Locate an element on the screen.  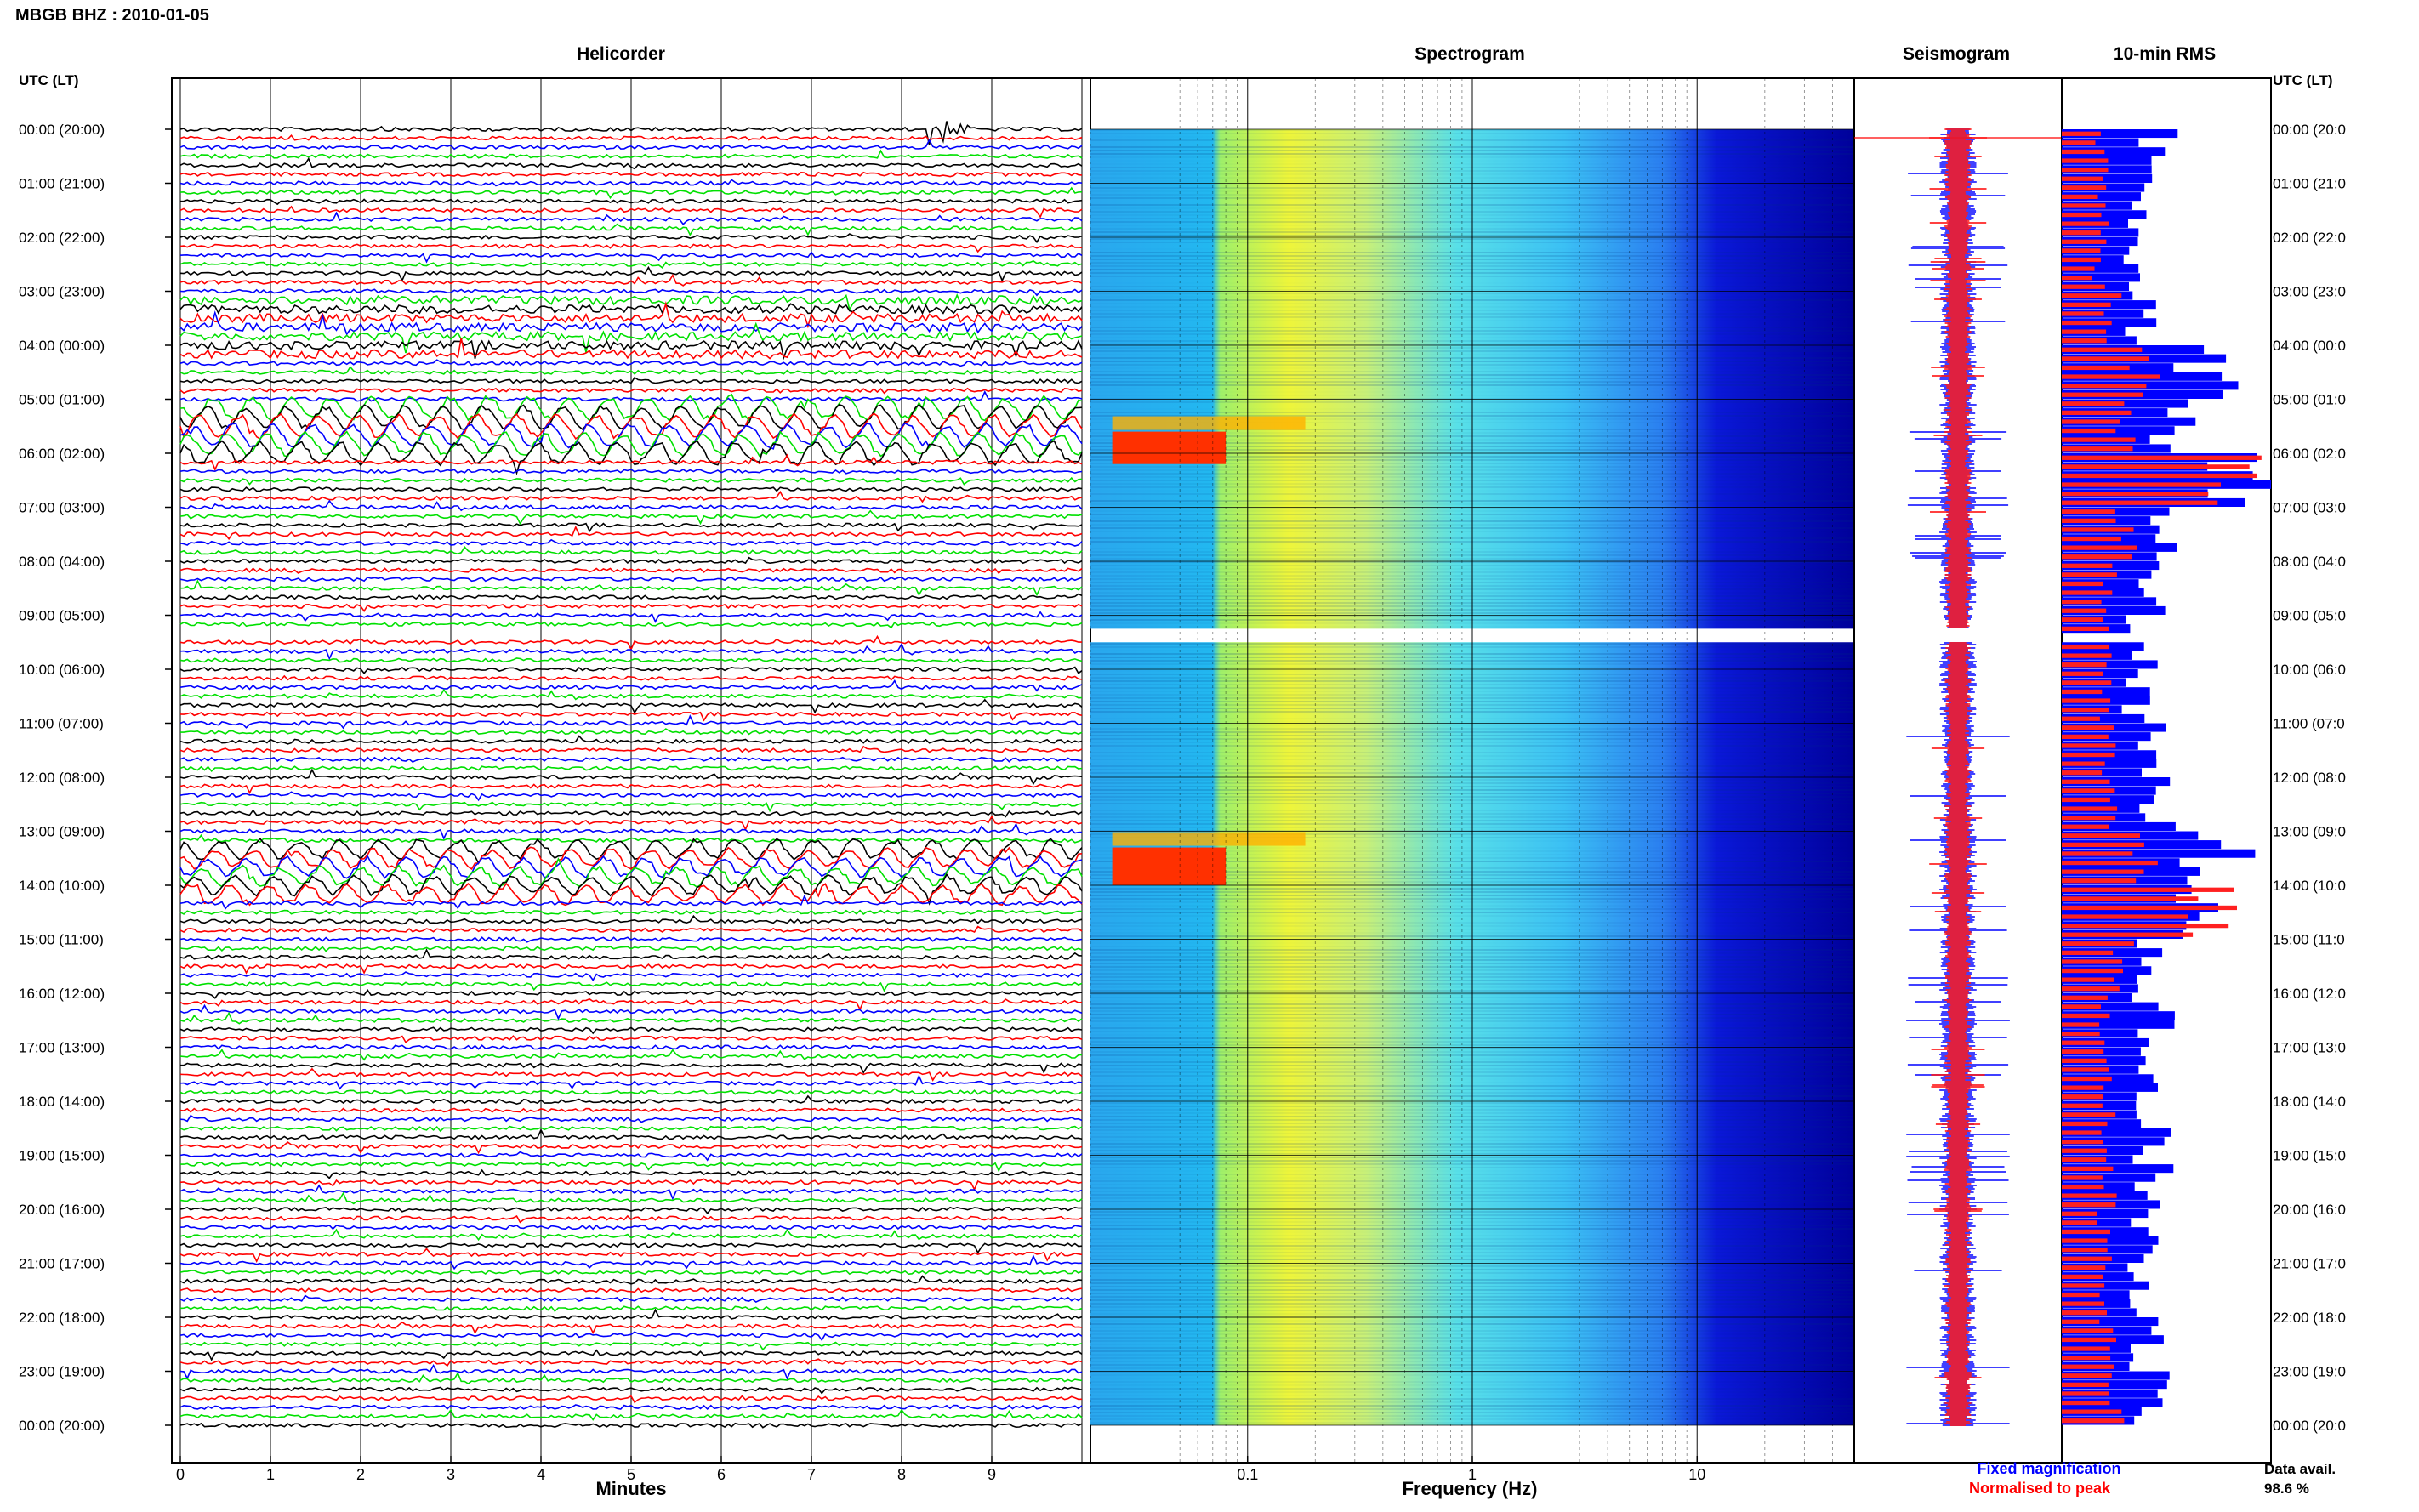
hour-label-right: 13:00 (09:0 is located at coordinates (2309, 832).